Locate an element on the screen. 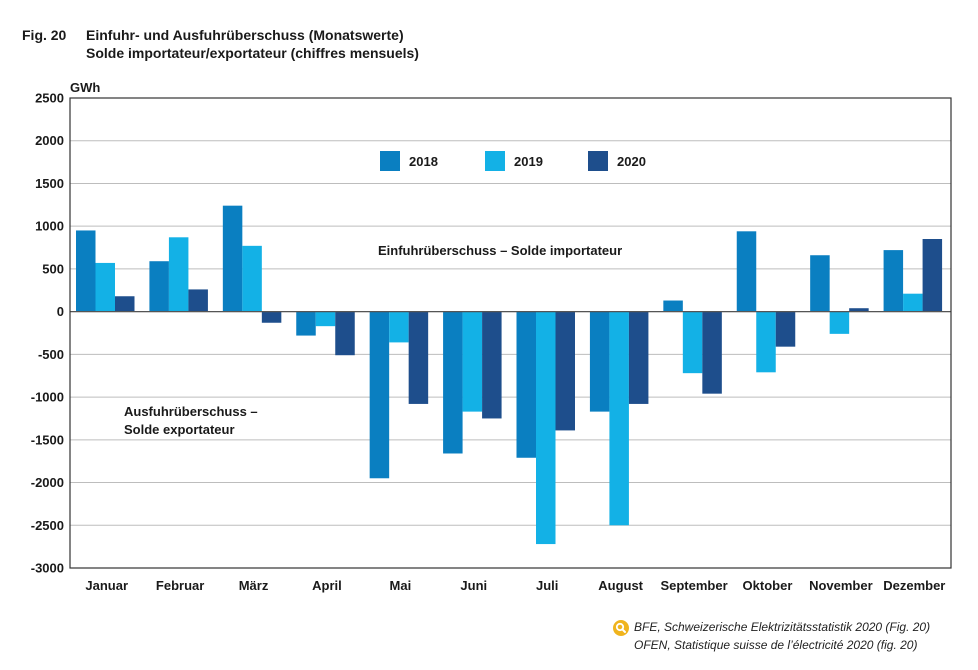 The height and width of the screenshot is (670, 978). bar-2018-juni is located at coordinates (453, 382).